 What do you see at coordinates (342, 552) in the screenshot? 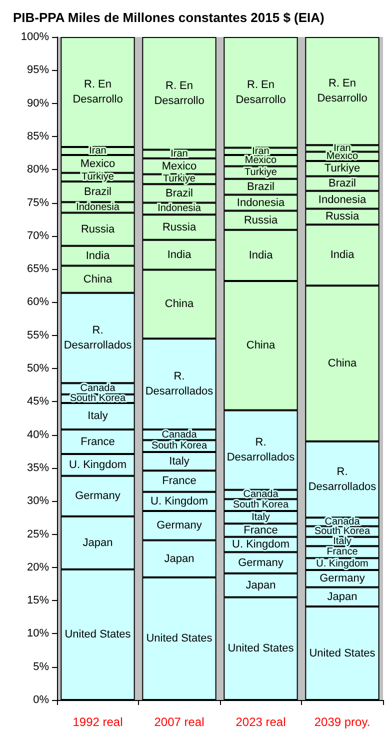
I see `series-label: France` at bounding box center [342, 552].